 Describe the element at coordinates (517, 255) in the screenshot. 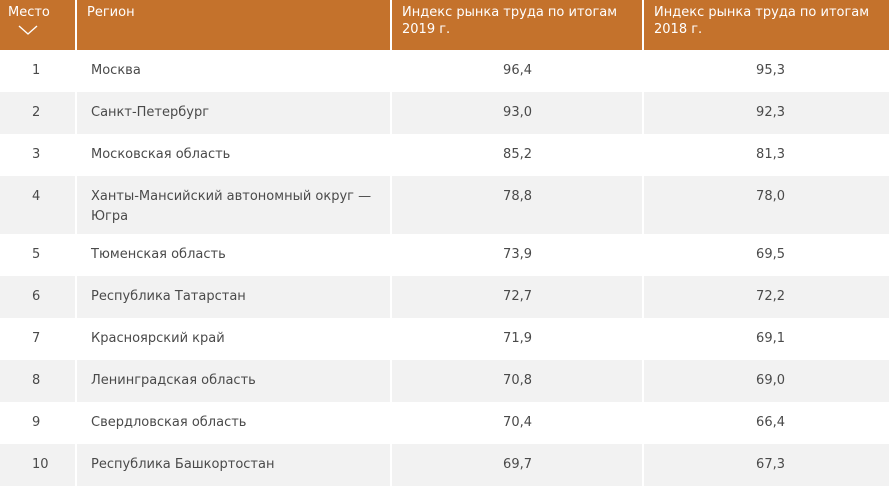

I see `cell-index-2019: 73,9` at that location.